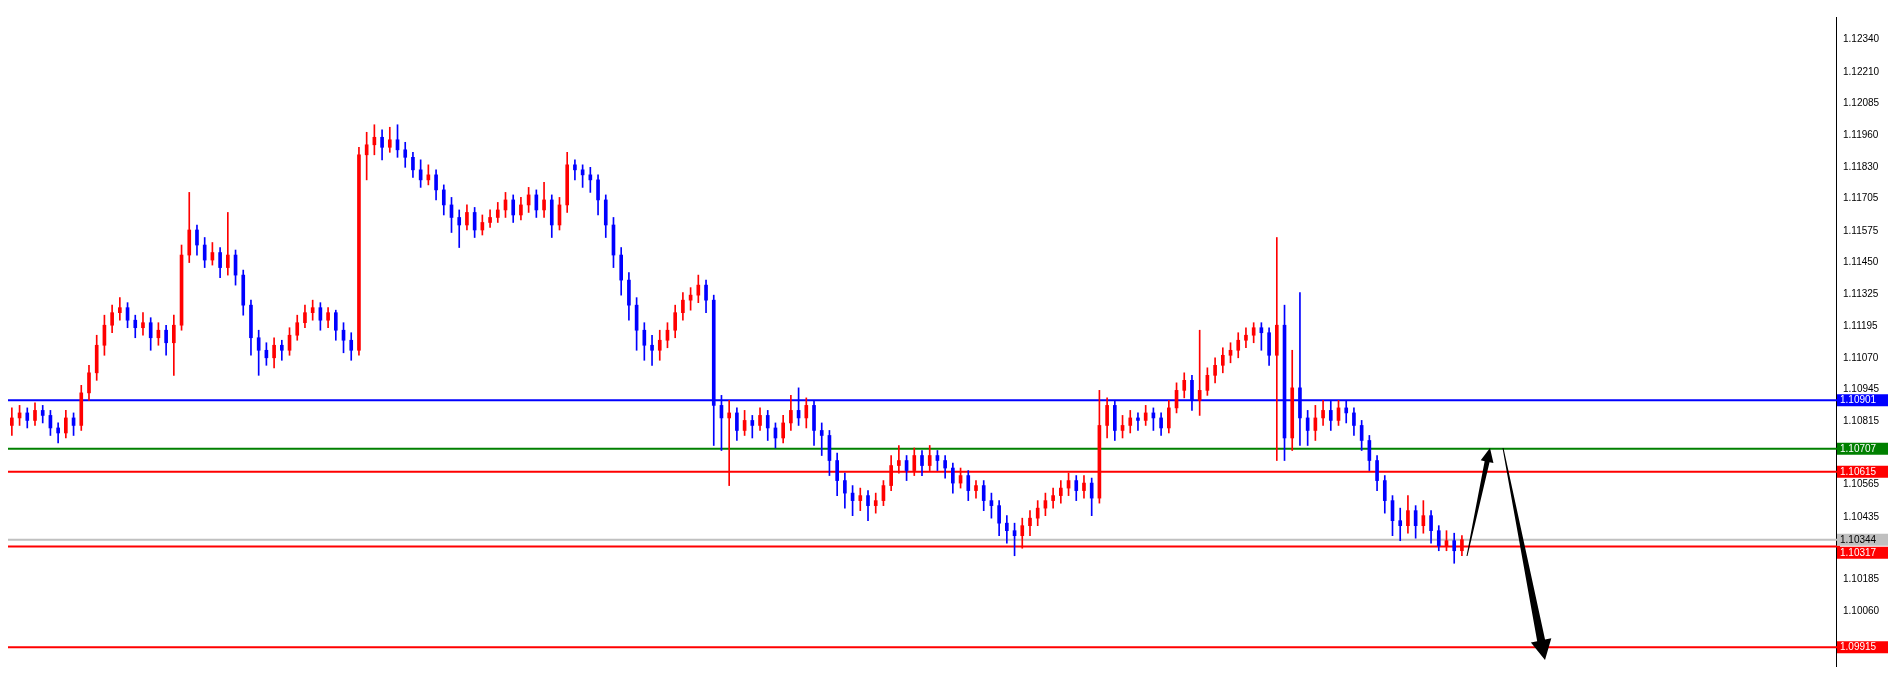  I want to click on ref-line-label: 1.10707, so click(1858, 448).